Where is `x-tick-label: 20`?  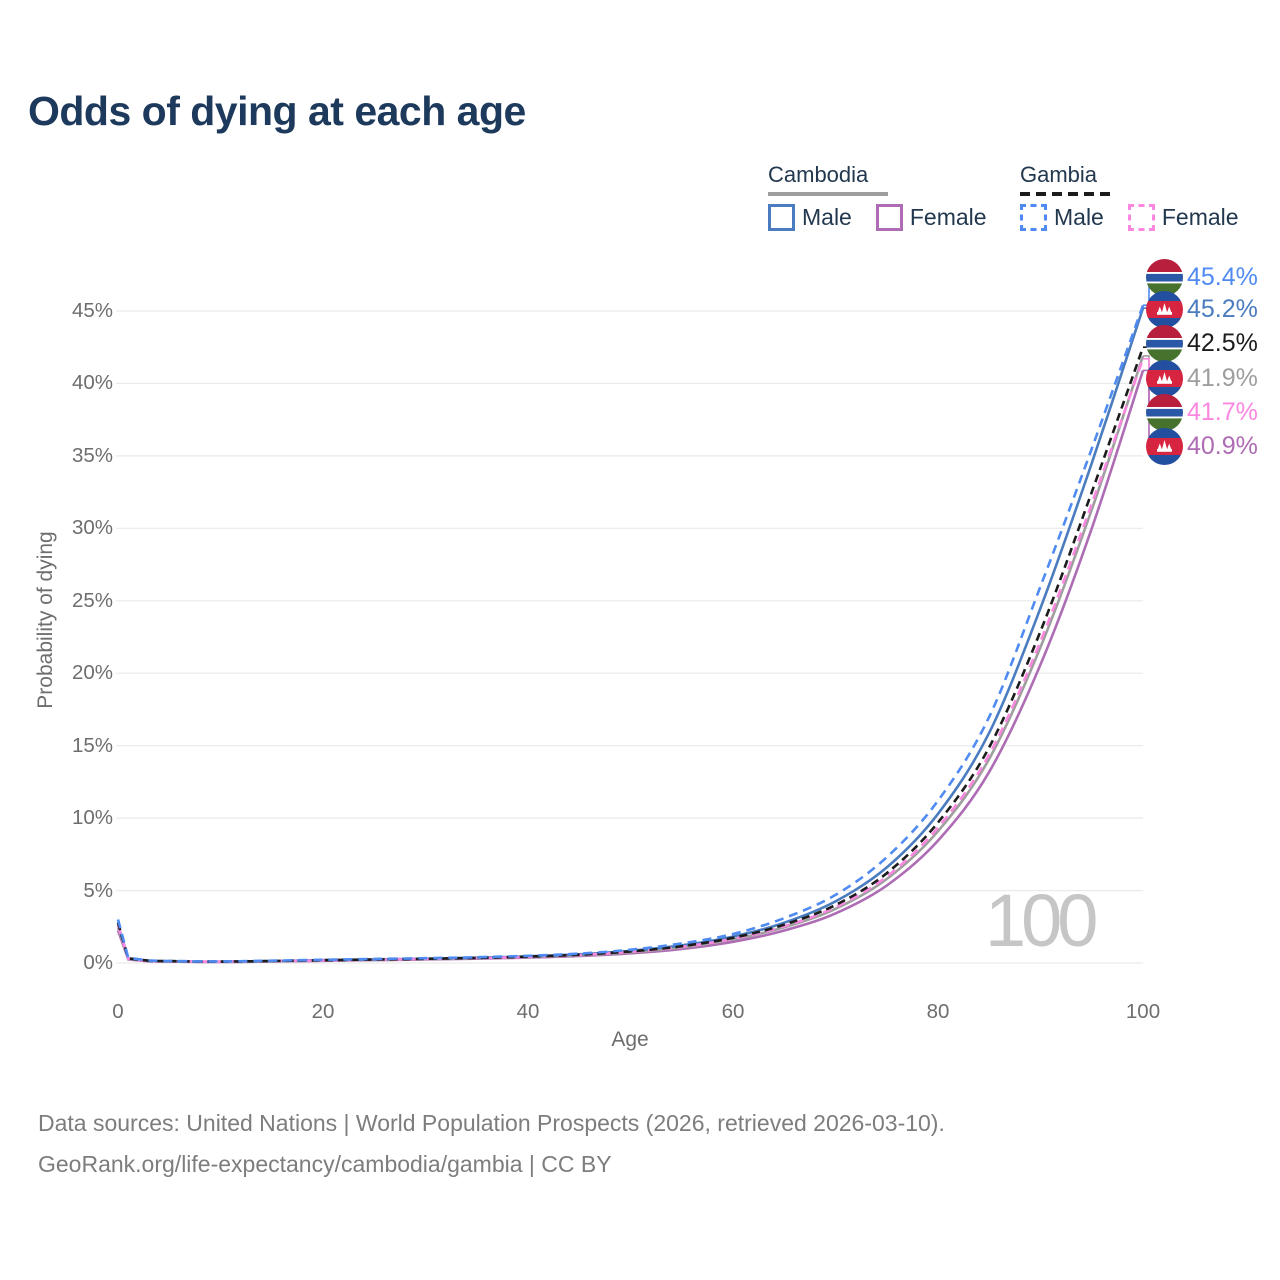 x-tick-label: 20 is located at coordinates (323, 1011).